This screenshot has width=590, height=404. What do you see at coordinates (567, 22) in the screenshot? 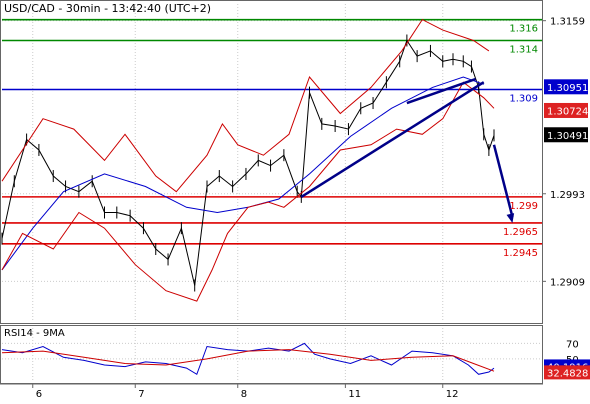
I see `price-axis-label: 1.3159` at bounding box center [567, 22].